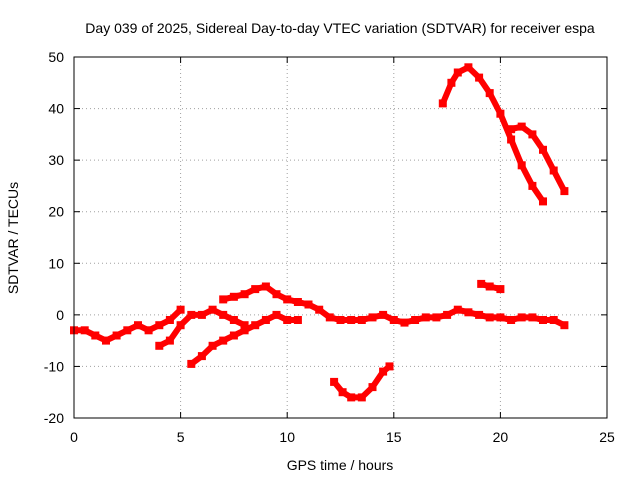 The height and width of the screenshot is (480, 640). I want to click on y-tick-label: 10, so click(56, 263).